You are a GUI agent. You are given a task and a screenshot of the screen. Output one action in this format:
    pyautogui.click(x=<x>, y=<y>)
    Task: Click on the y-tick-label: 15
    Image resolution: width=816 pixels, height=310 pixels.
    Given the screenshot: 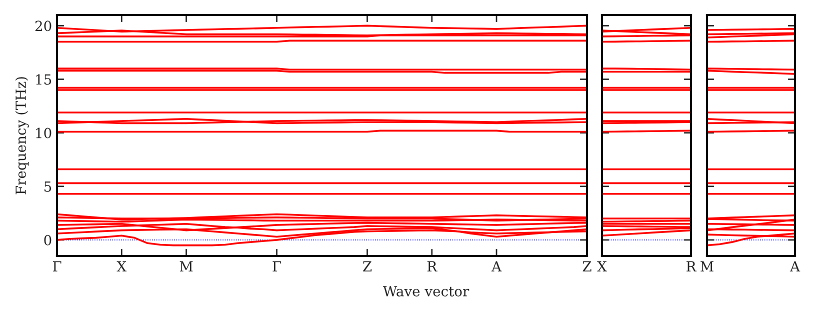 What is the action you would take?
    pyautogui.click(x=44, y=79)
    